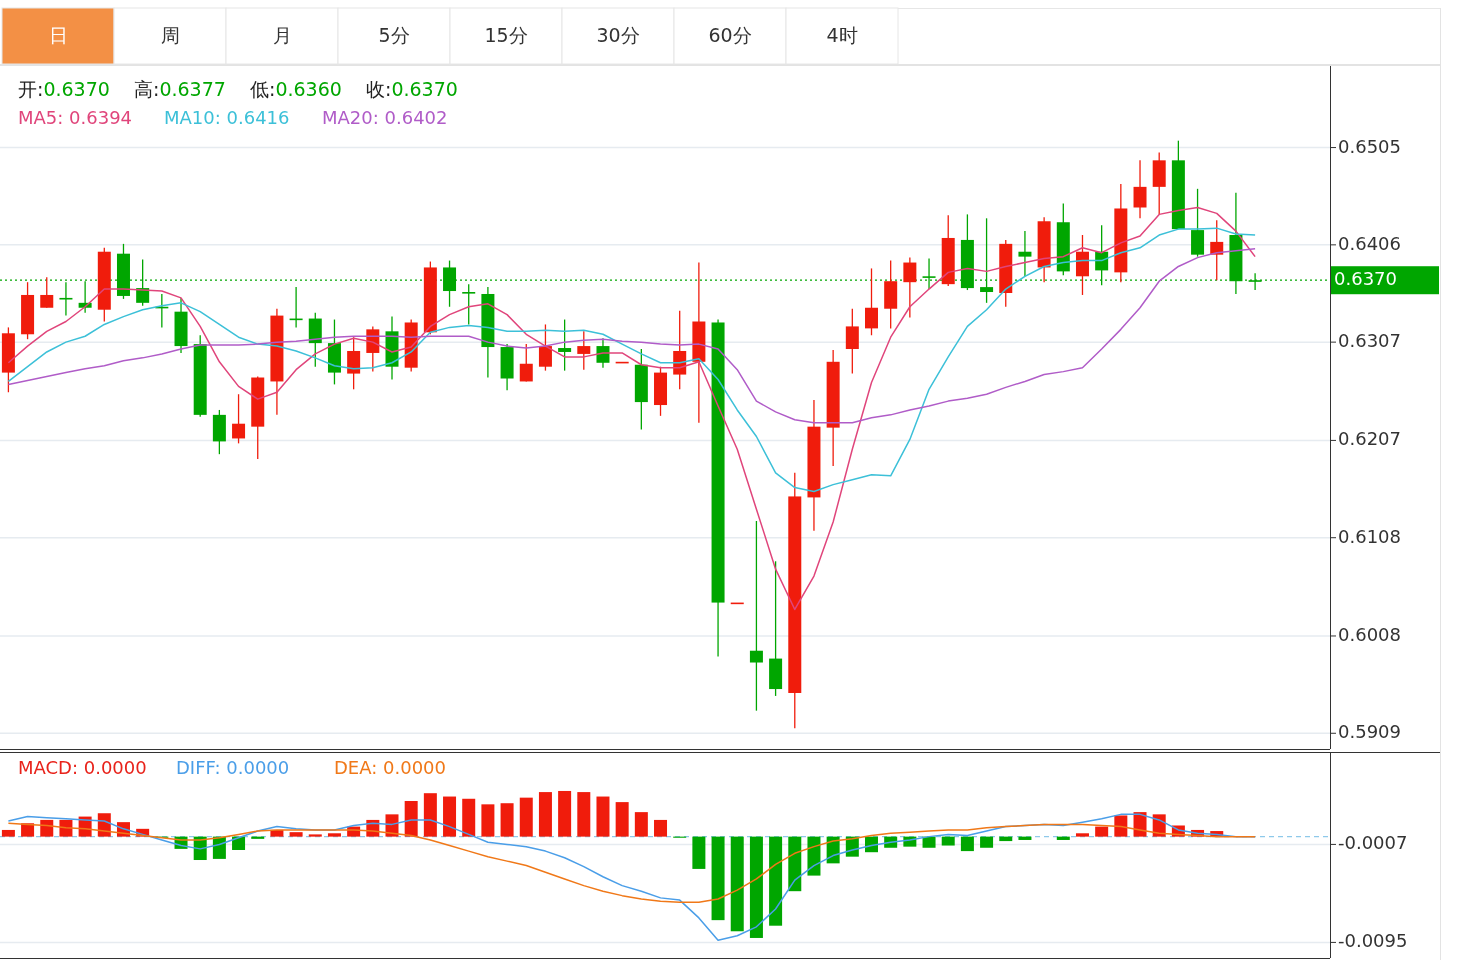  Describe the element at coordinates (282, 34) in the screenshot. I see `category-label: 月` at that location.